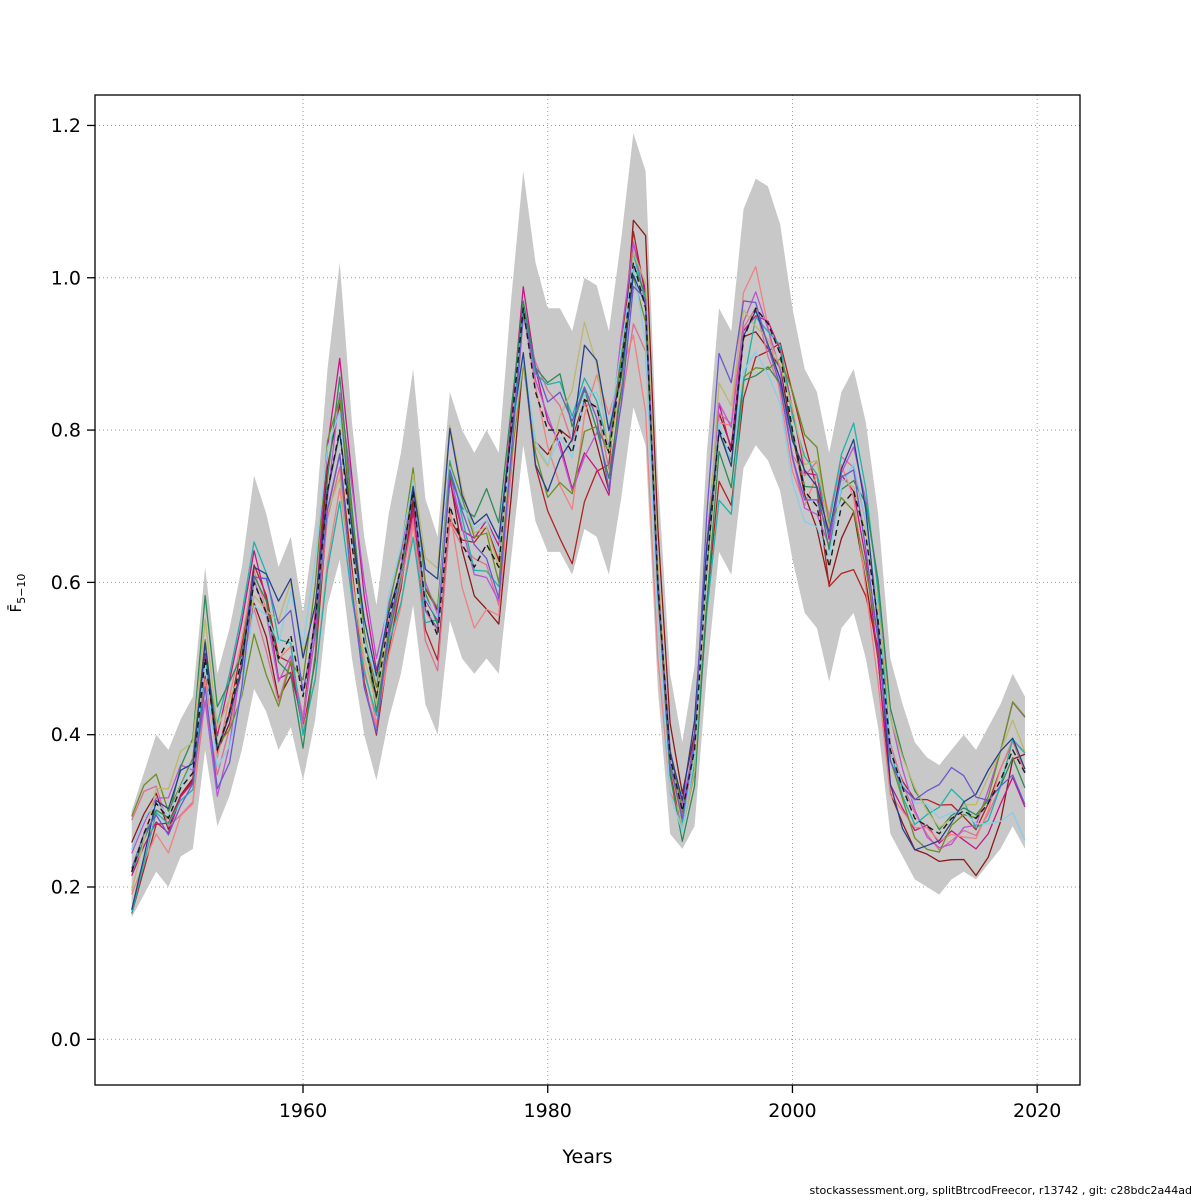  What do you see at coordinates (16, 608) in the screenshot?
I see `y-axis-title-main: F̄` at bounding box center [16, 608].